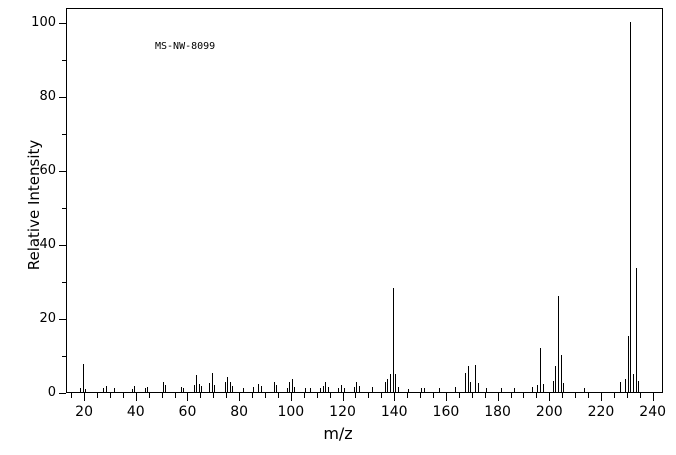 This screenshot has height=455, width=676. I want to click on y-tick-label: 100, so click(43, 22).